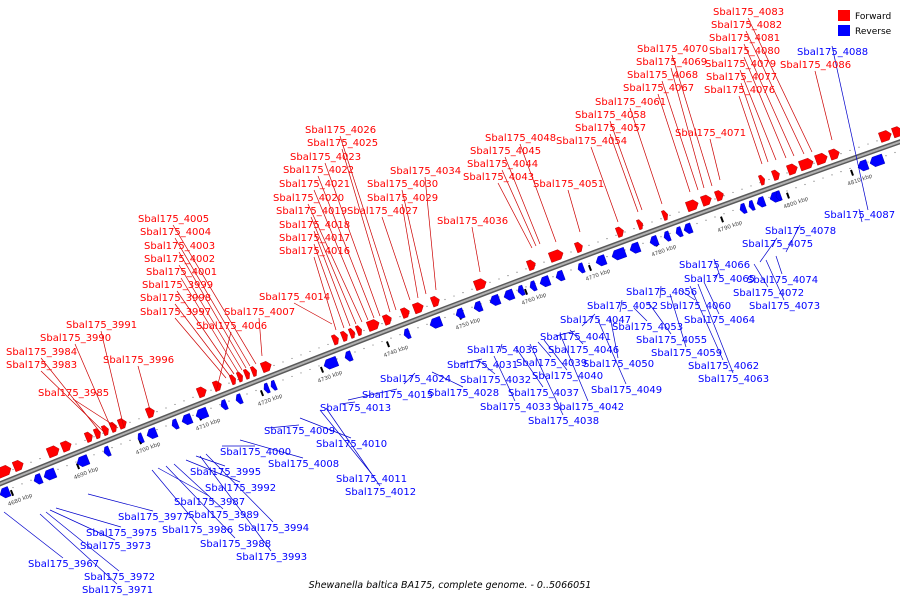  What do you see at coordinates (240, 488) in the screenshot?
I see `reverse-gene-label: Sbal175_3992` at bounding box center [240, 488].